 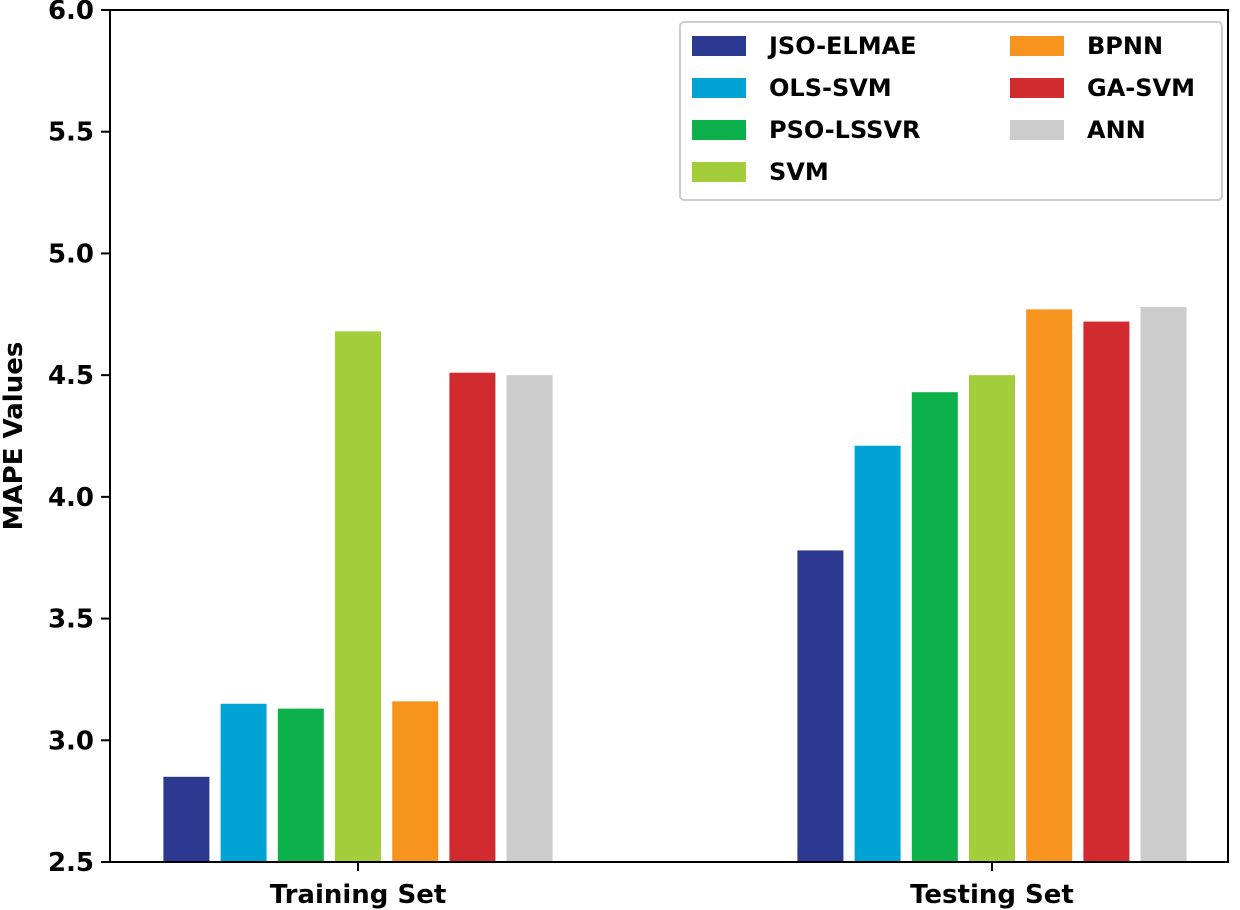 I want to click on legend-label-ols-svm: OLS-SVM, so click(x=830, y=88).